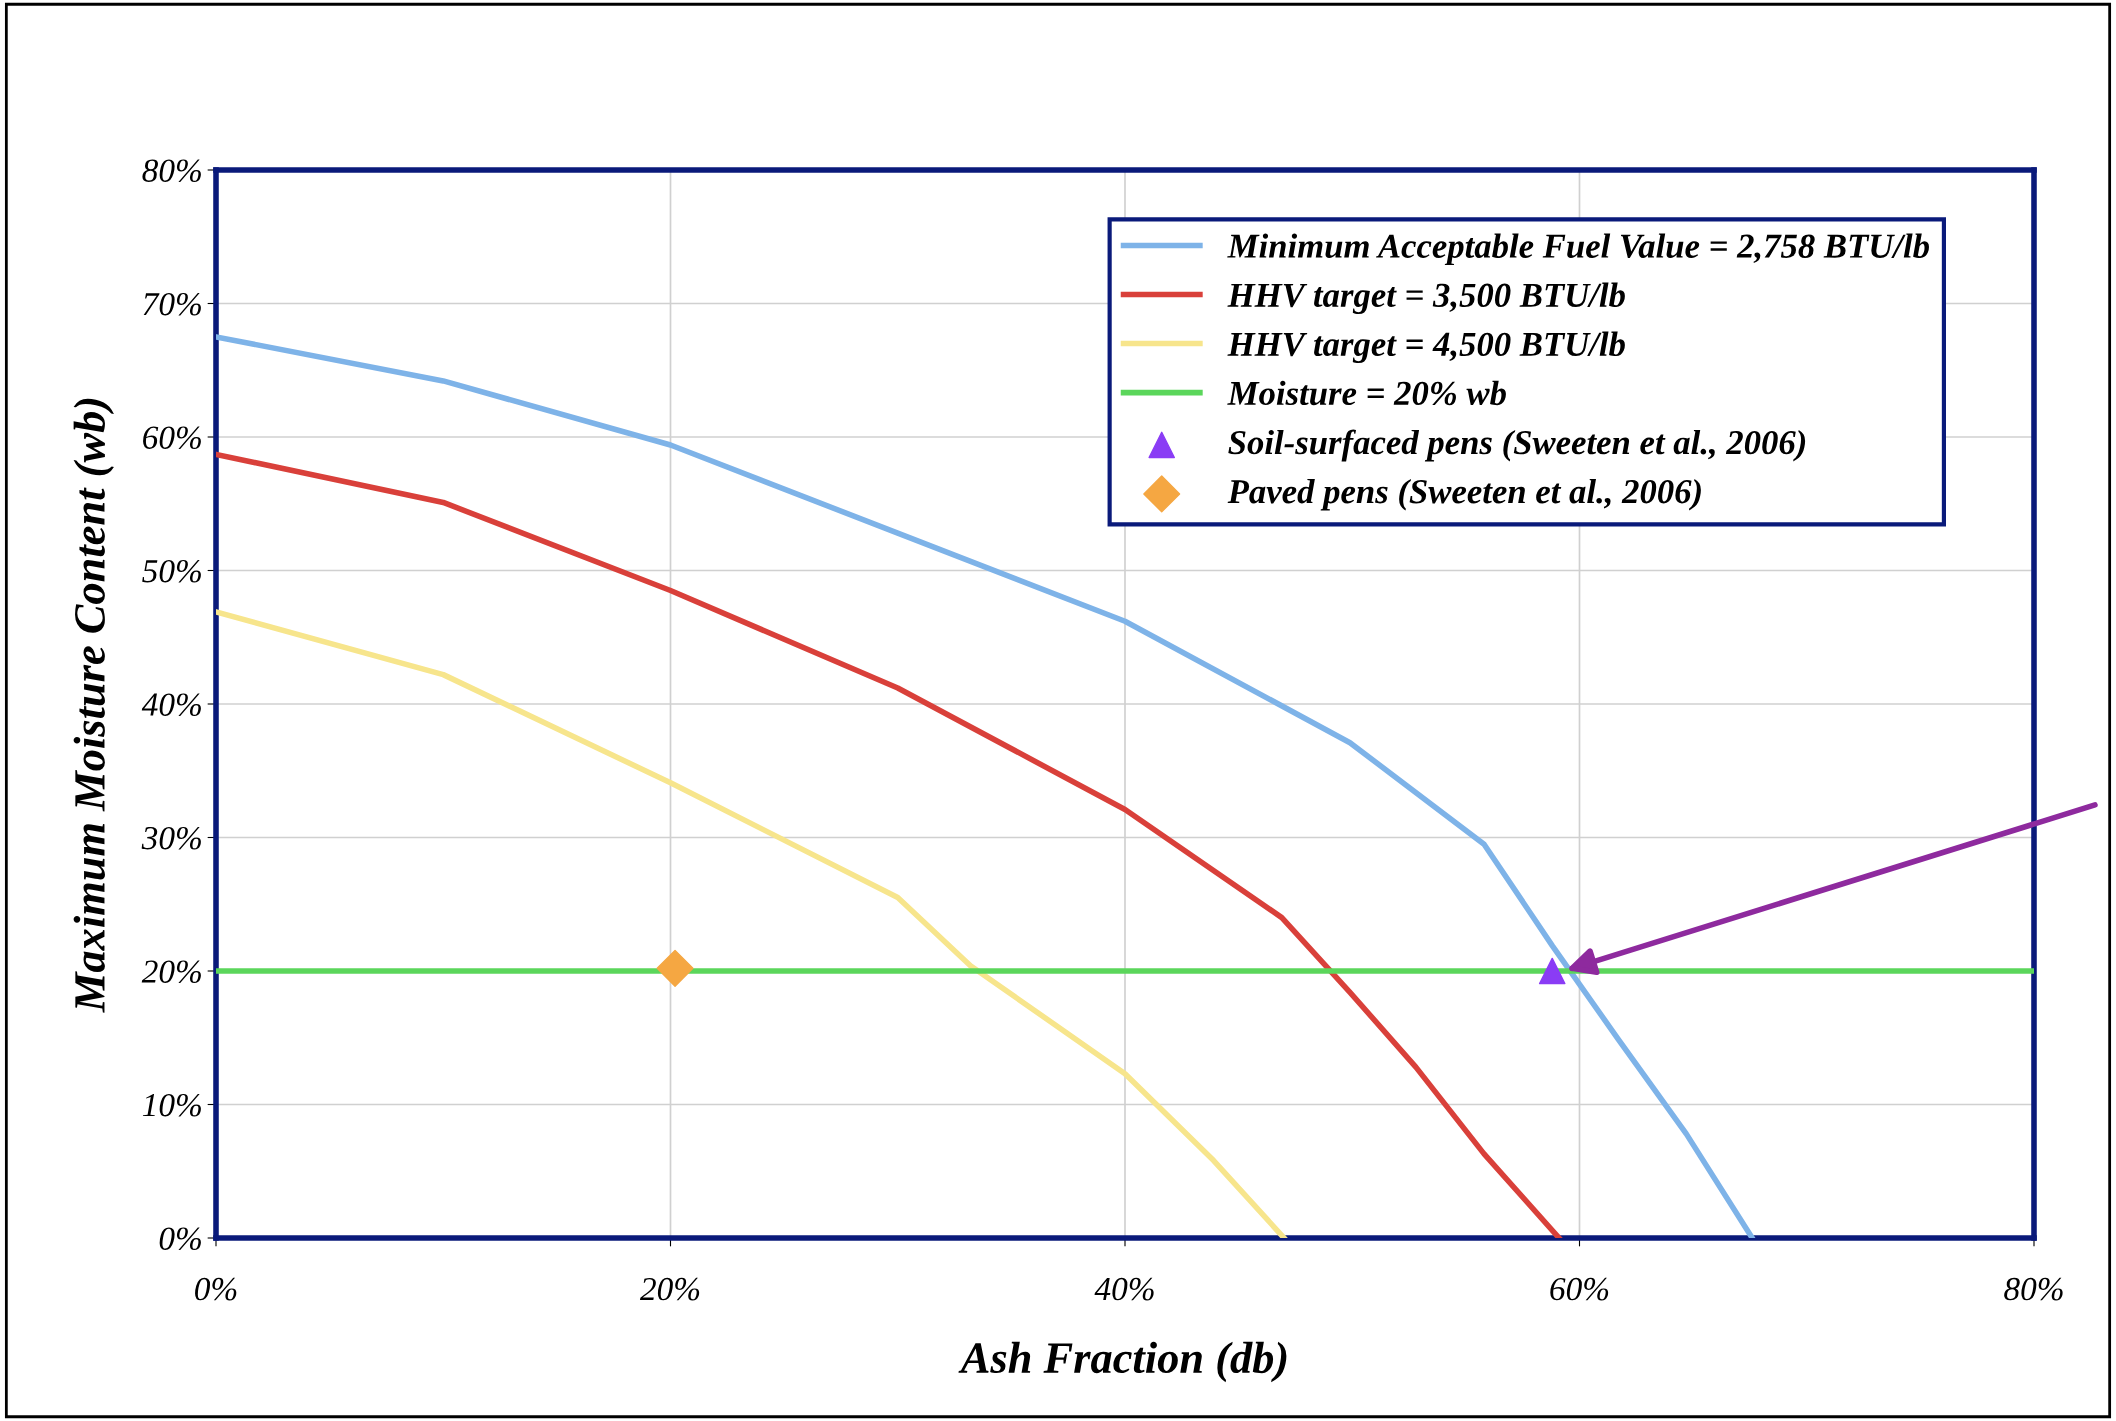  I want to click on y-tick-label: 20%, so click(171, 971).